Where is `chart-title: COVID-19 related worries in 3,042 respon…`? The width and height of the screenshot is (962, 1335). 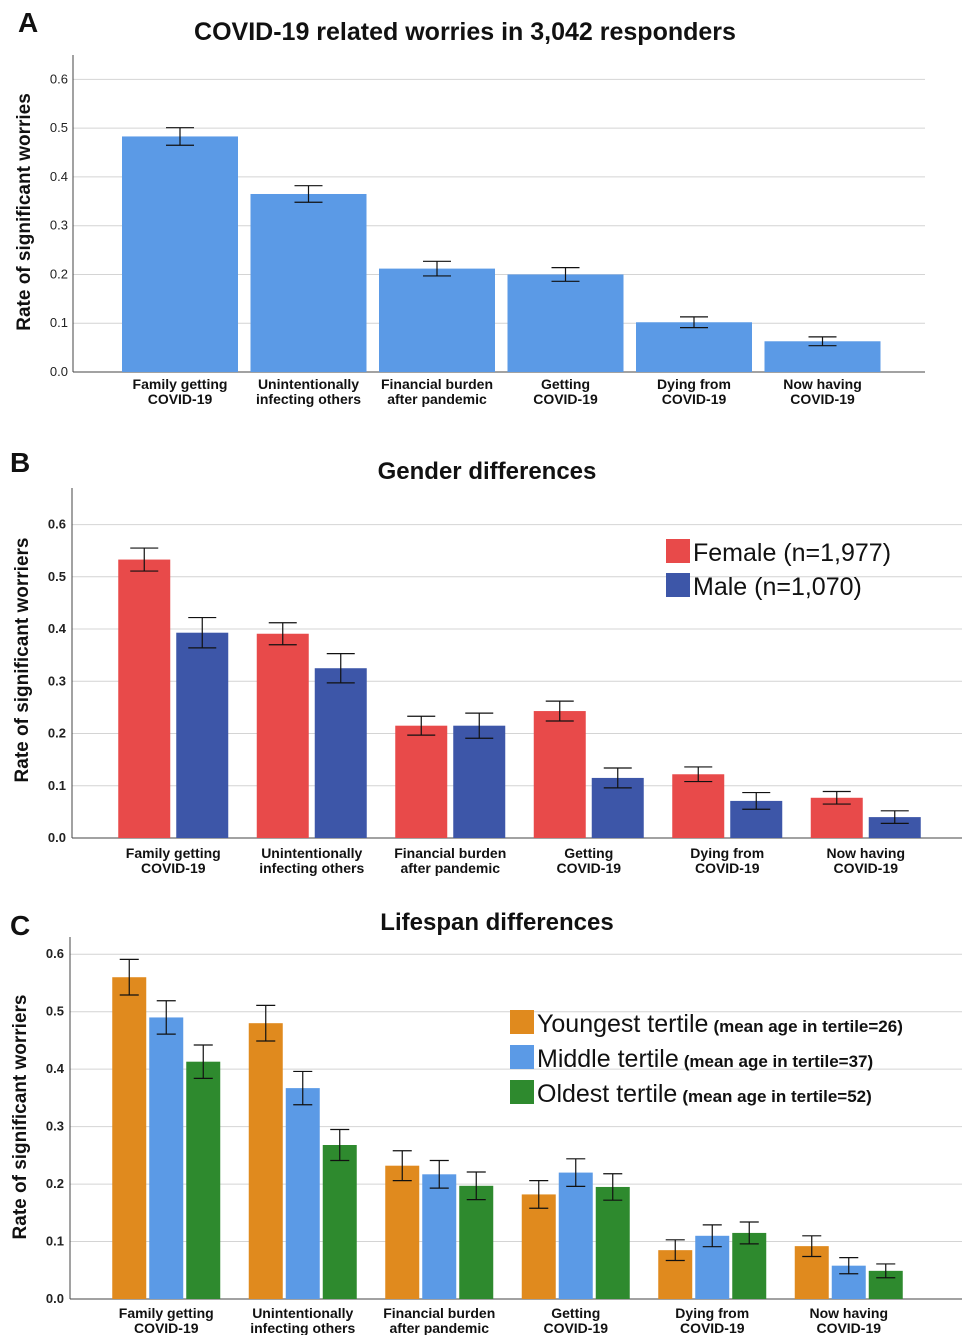 chart-title: COVID-19 related worries in 3,042 respon… is located at coordinates (465, 32).